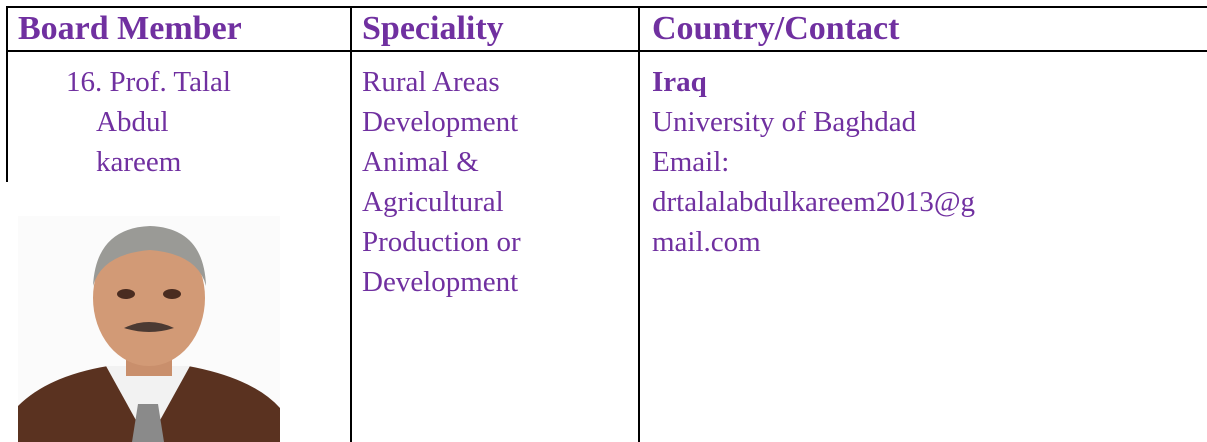 This screenshot has width=1207, height=442. Describe the element at coordinates (679, 82) in the screenshot. I see `country: Iraq` at that location.